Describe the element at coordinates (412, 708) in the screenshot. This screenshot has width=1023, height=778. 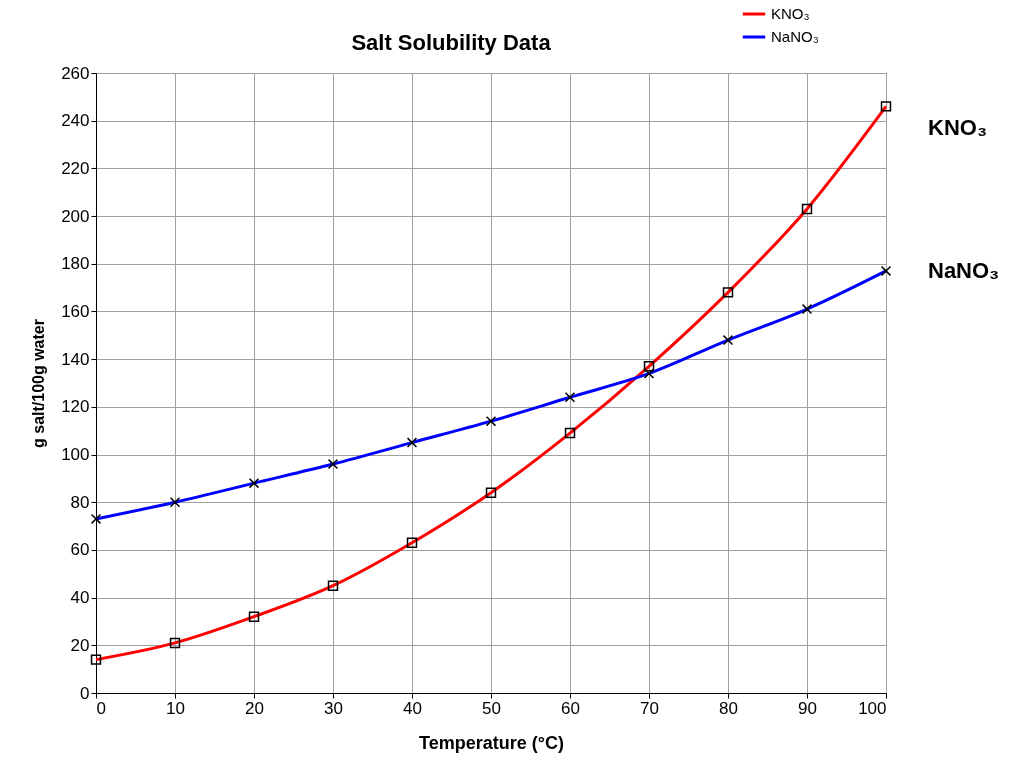
I see `x-tick-label: 40` at that location.